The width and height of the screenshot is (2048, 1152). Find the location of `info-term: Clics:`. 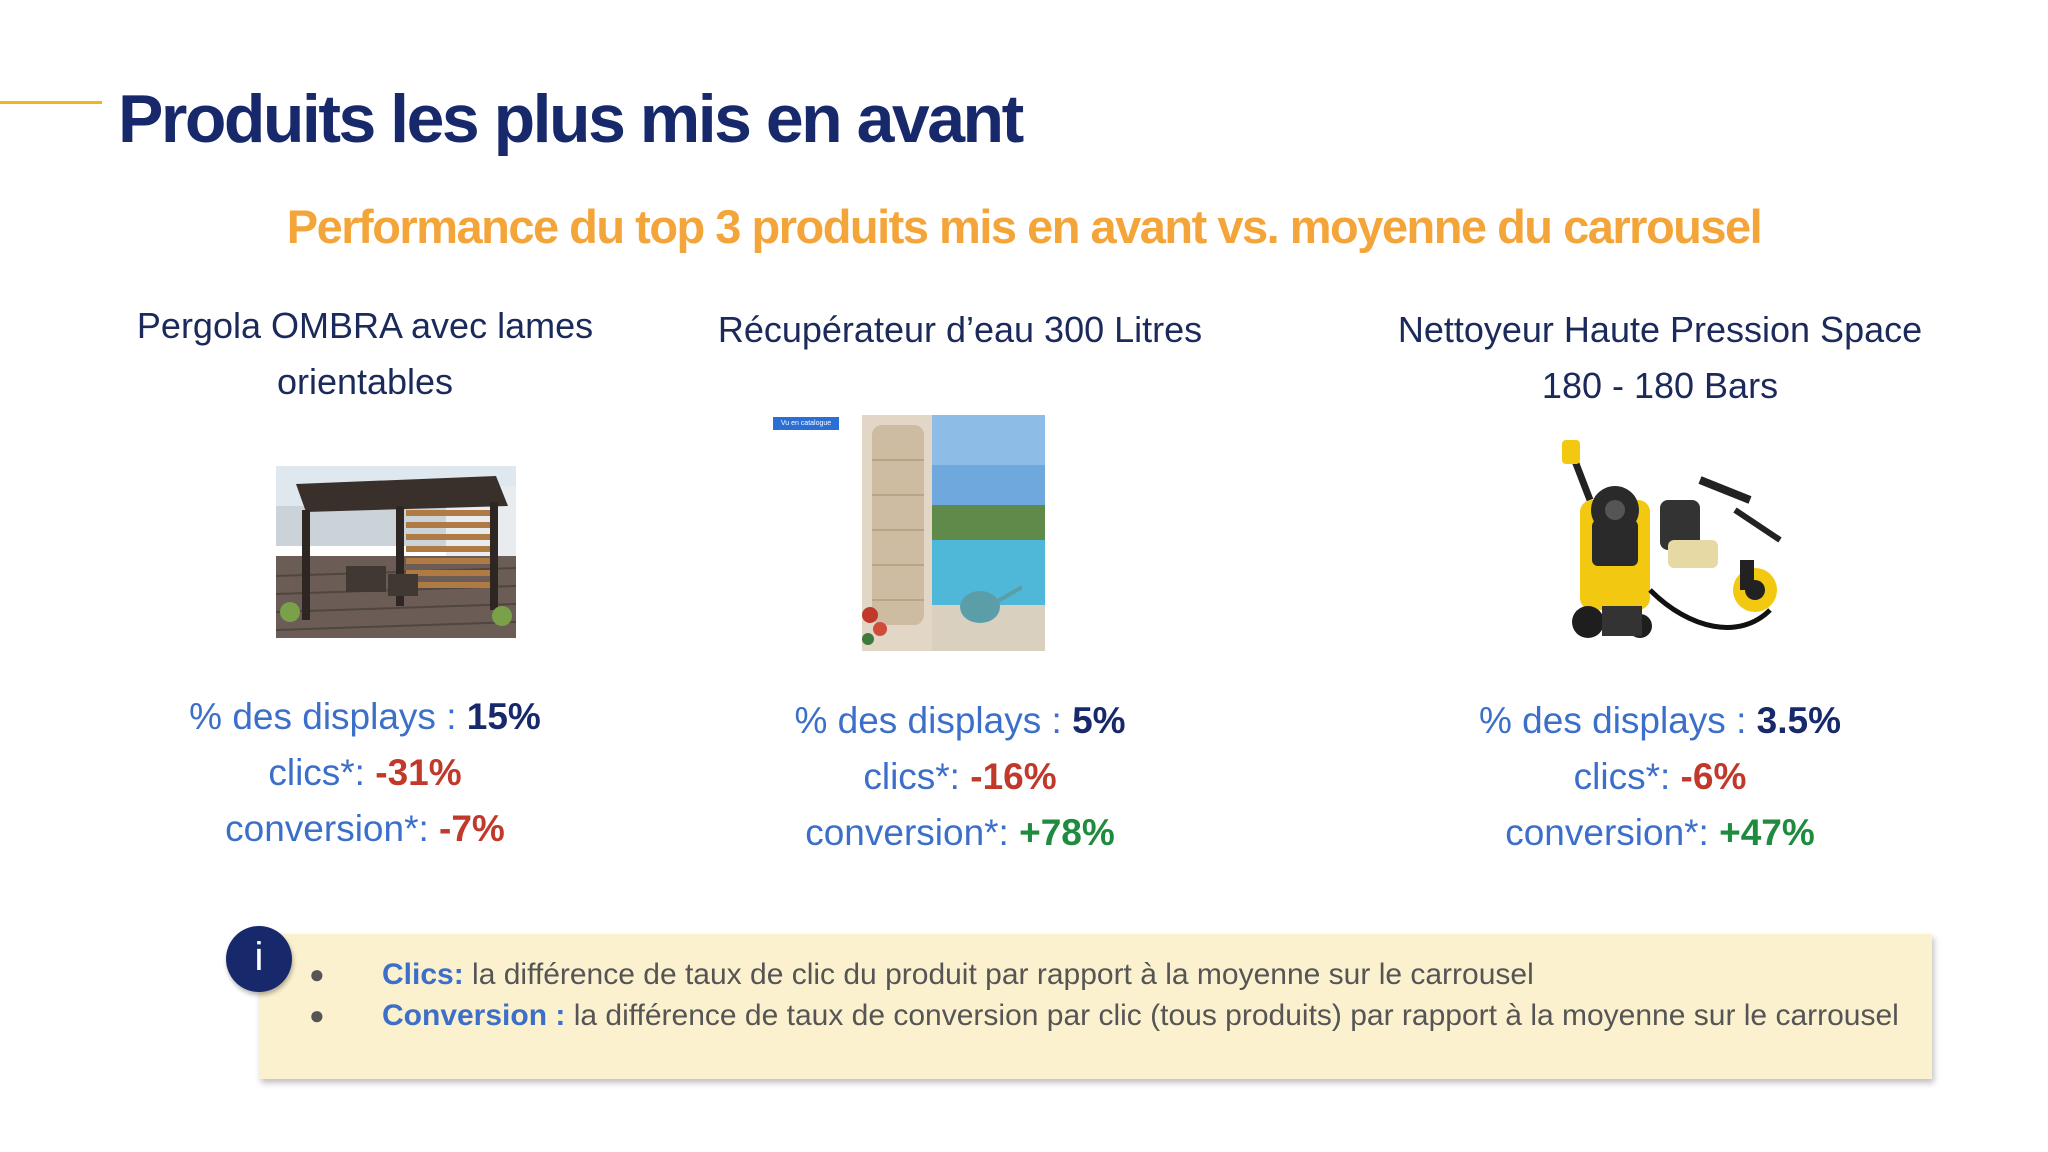

info-term: Clics: is located at coordinates (423, 974).